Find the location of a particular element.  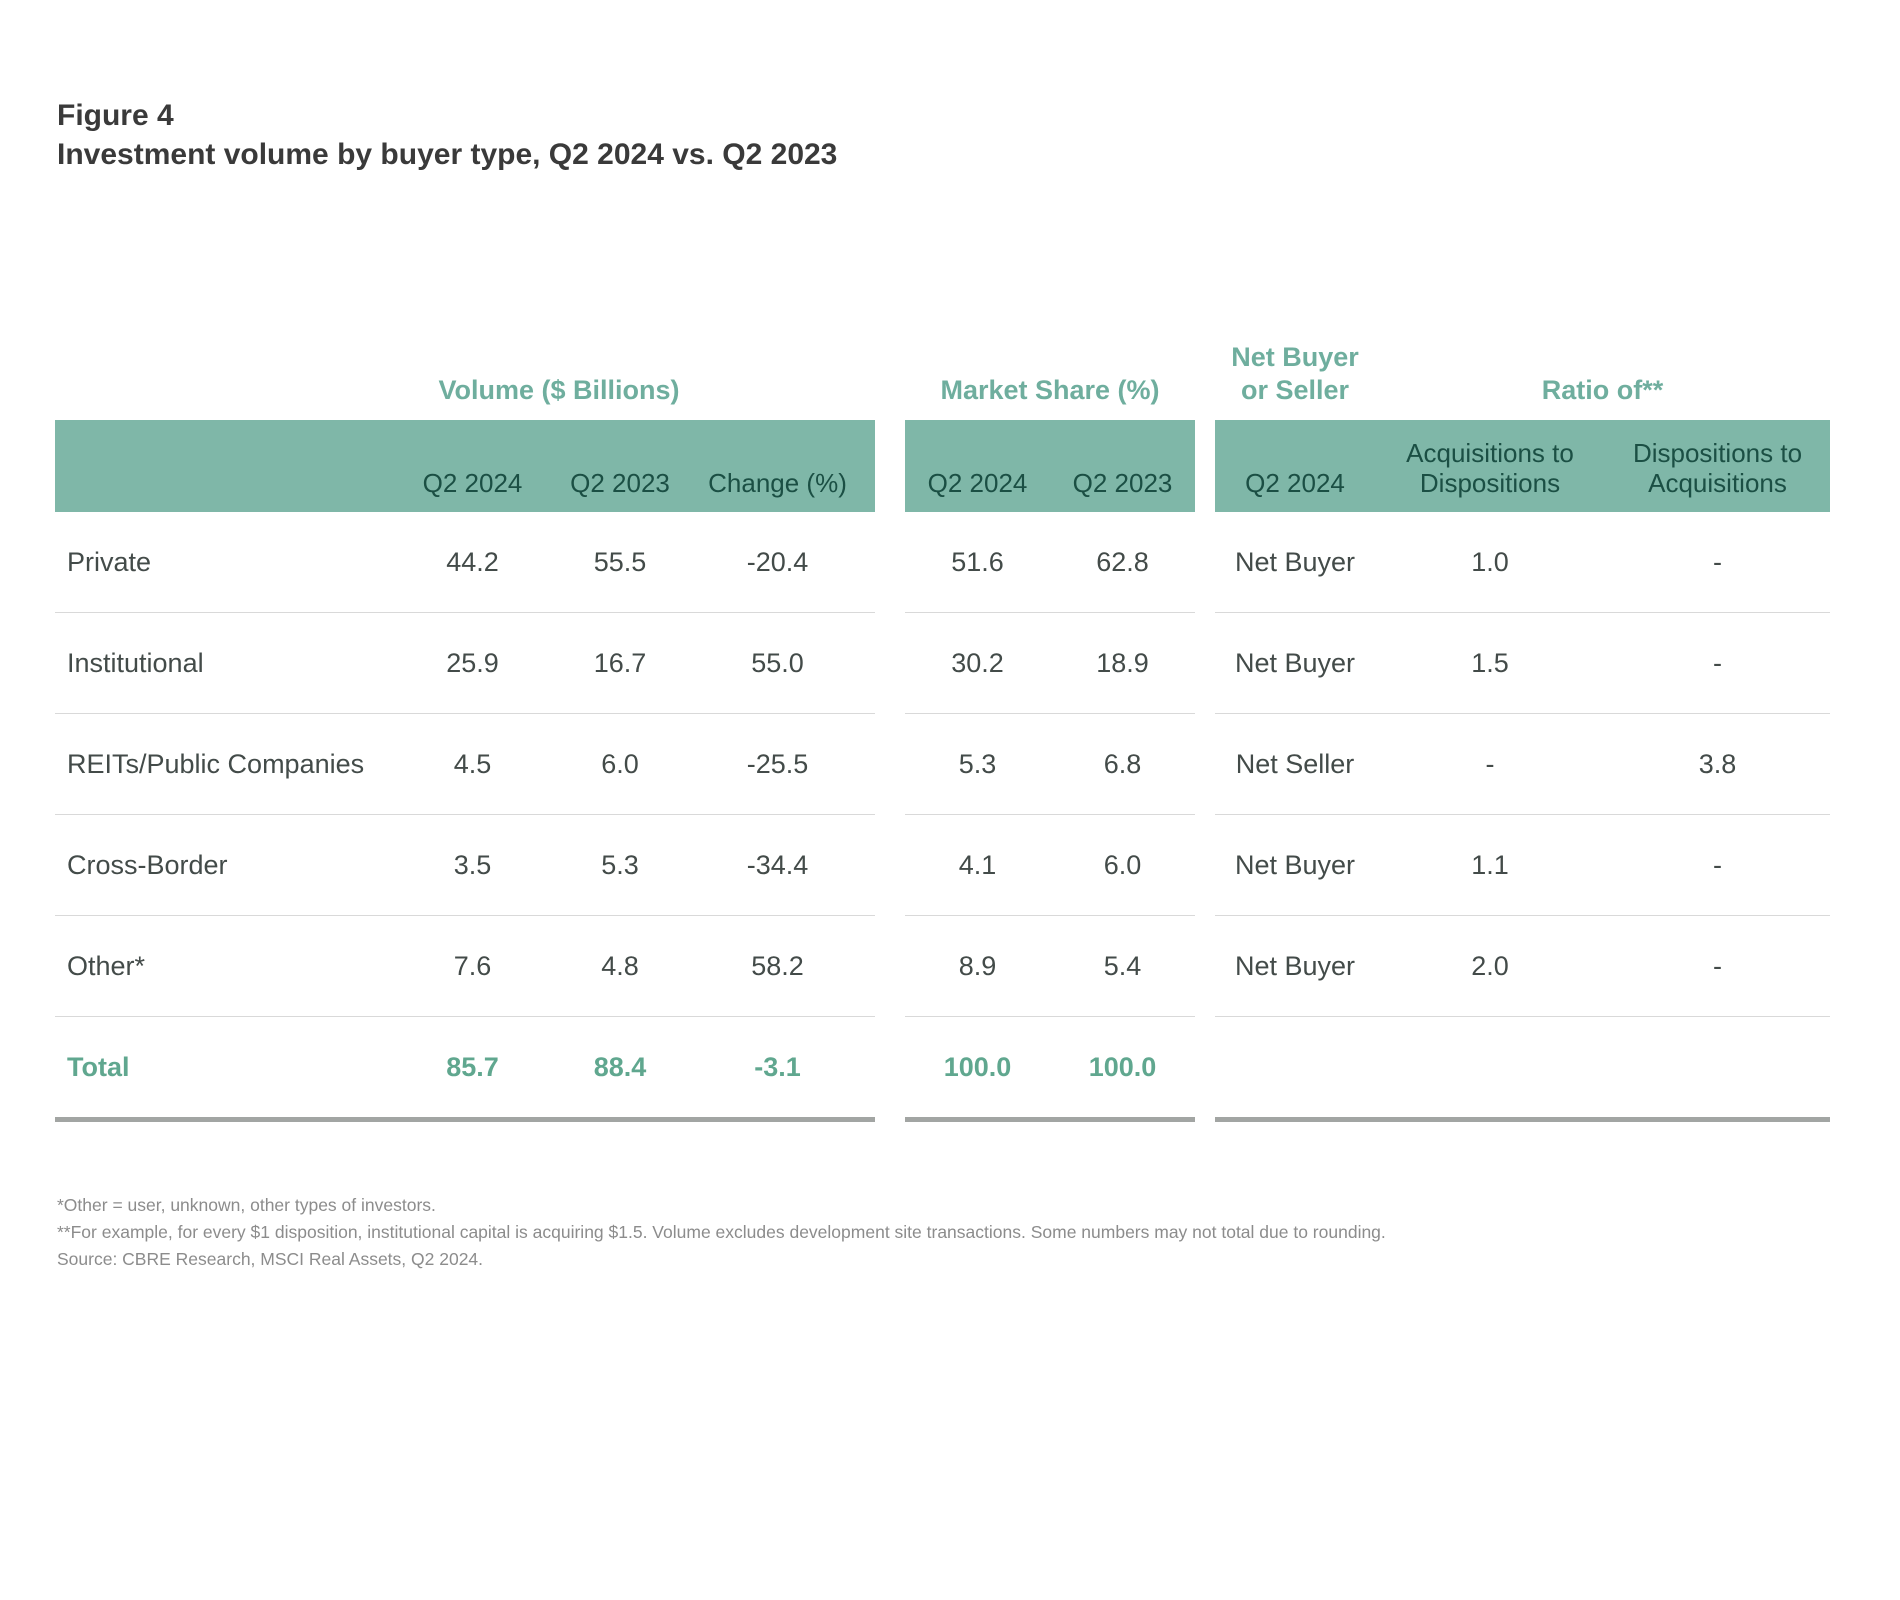

column-header-dispositions-to-acquisitions: Dispositions to Acquisitions is located at coordinates (1717, 468).